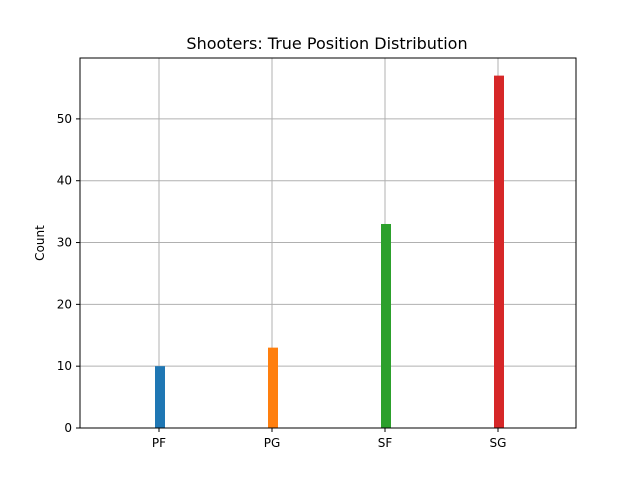 The width and height of the screenshot is (640, 480). I want to click on x-tick-label: PF, so click(159, 443).